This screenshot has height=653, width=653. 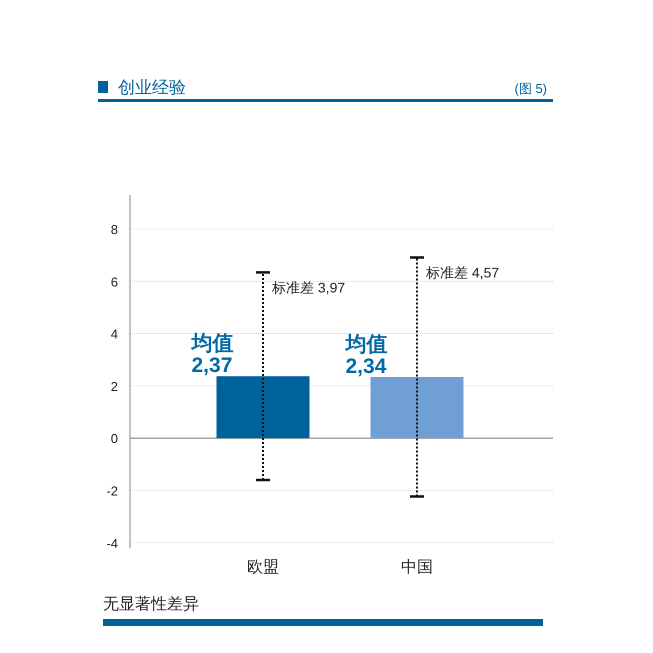 I want to click on data-label: 均值 2,34, so click(x=366, y=355).